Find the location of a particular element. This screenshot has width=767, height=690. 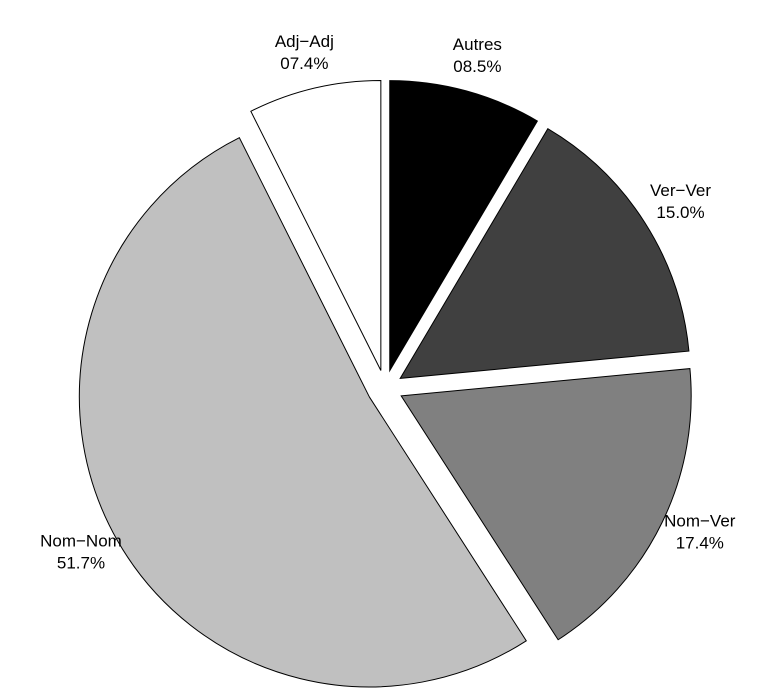

slice-label: Ver−Ver is located at coordinates (680, 190).